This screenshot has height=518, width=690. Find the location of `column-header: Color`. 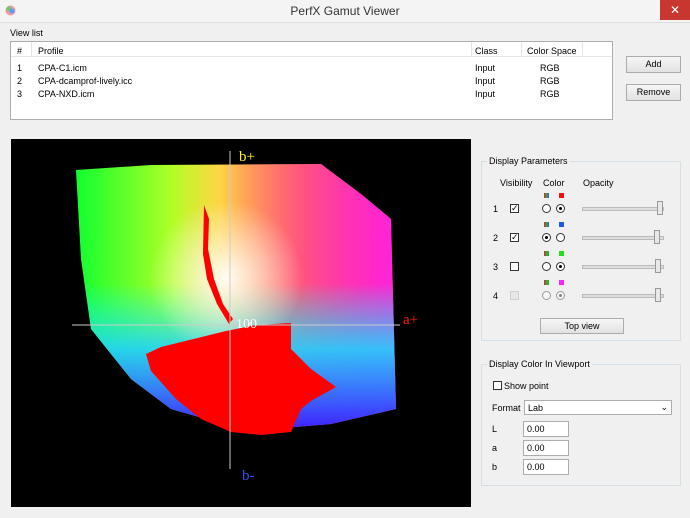

column-header: Color is located at coordinates (554, 183).